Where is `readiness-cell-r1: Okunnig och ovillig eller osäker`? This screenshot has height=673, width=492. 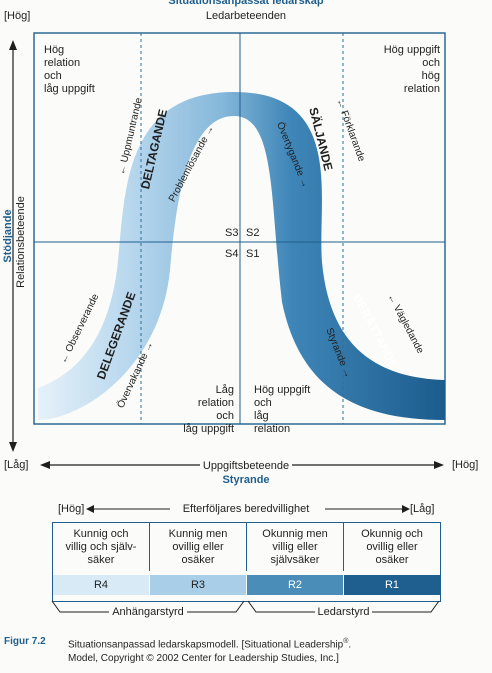
readiness-cell-r1: Okunnig och ovillig eller osäker is located at coordinates (392, 547).